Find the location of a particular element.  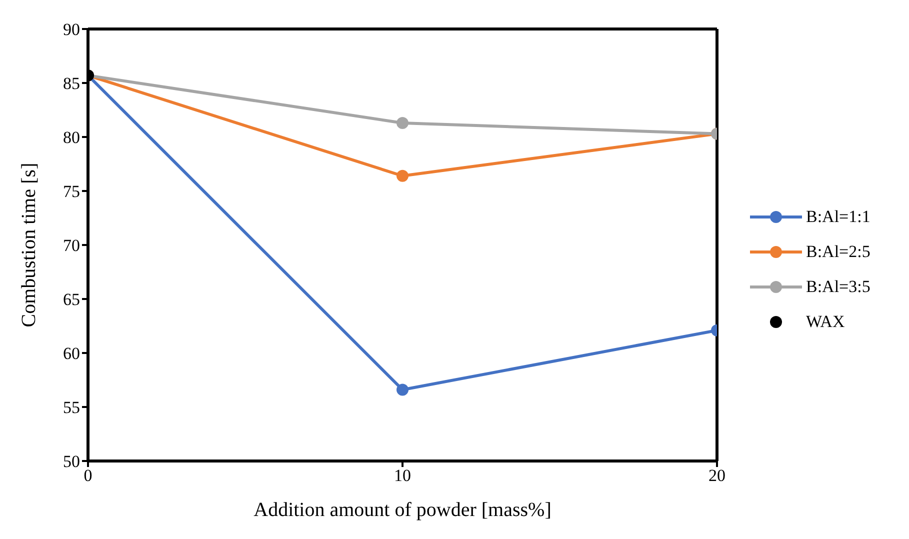

y-tick-label: 60 is located at coordinates (71, 354).